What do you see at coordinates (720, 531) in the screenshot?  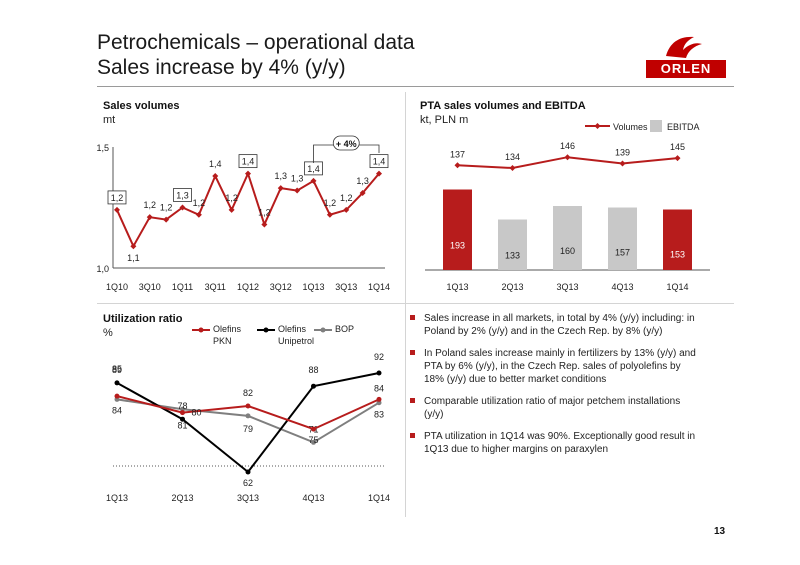 I see `page-number: 13` at bounding box center [720, 531].